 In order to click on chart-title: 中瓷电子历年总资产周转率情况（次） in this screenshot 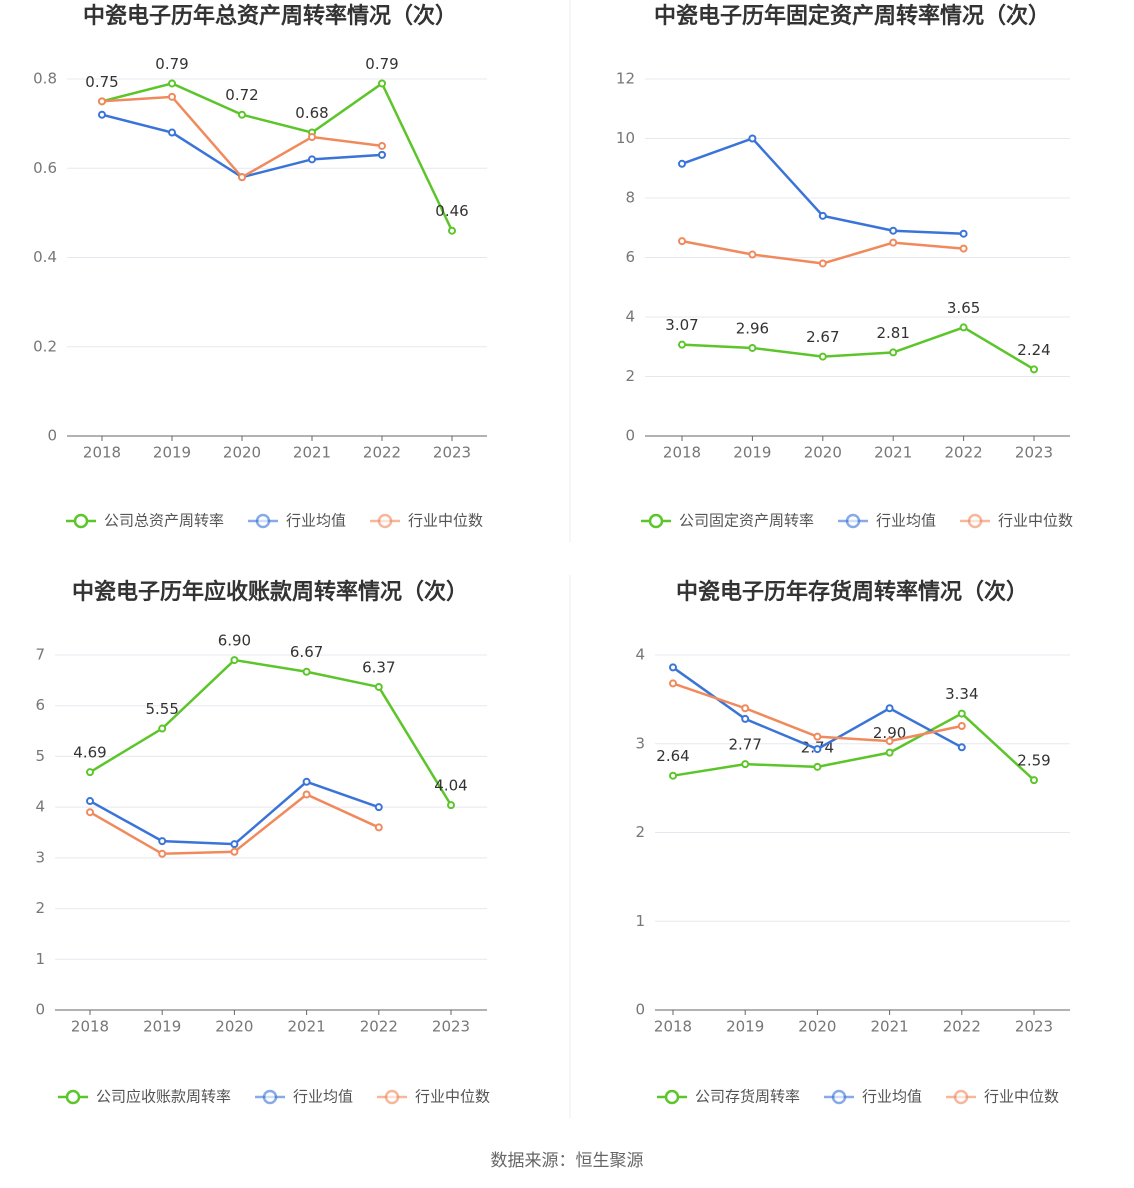, I will do `click(270, 16)`.